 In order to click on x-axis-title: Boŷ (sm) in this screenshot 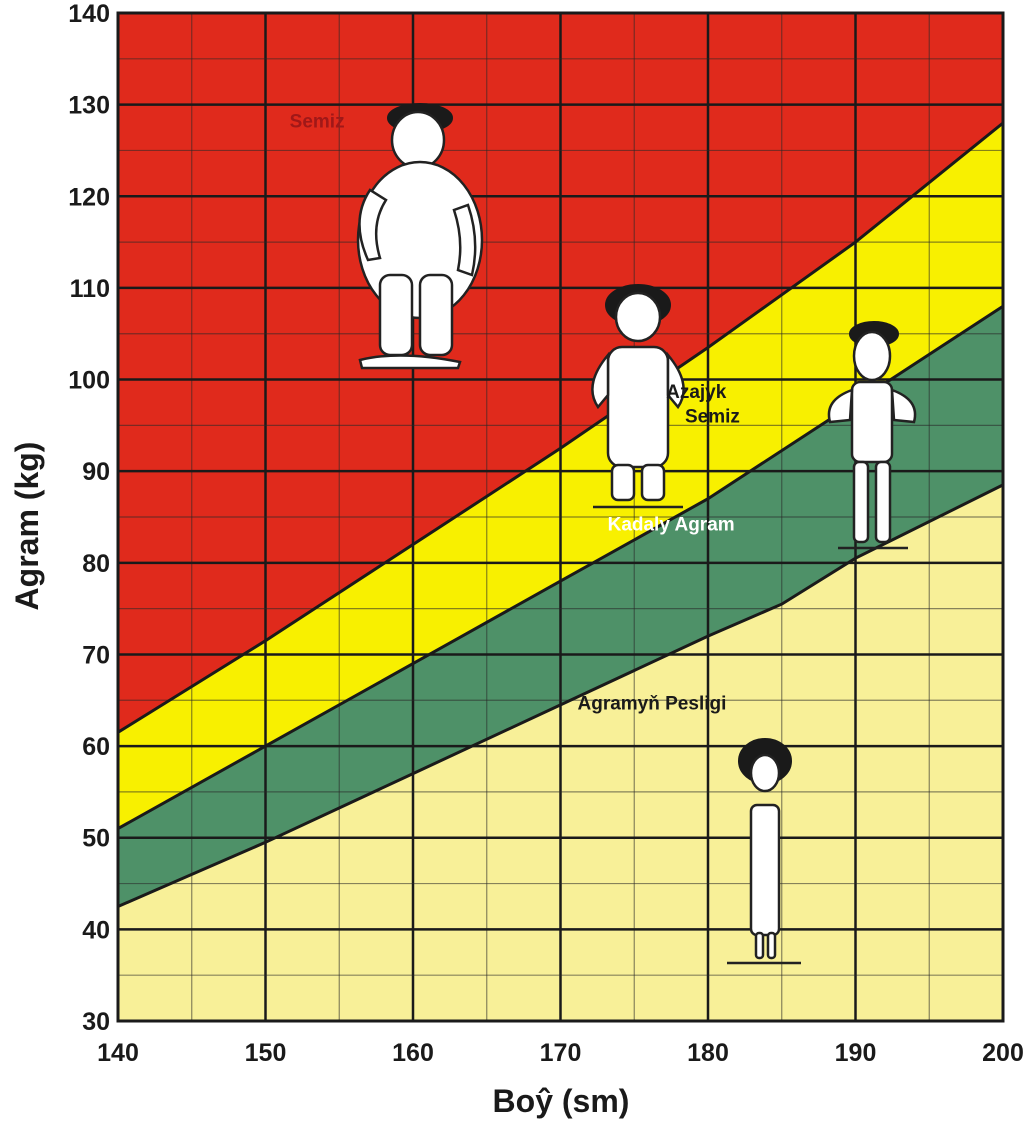, I will do `click(561, 1101)`.